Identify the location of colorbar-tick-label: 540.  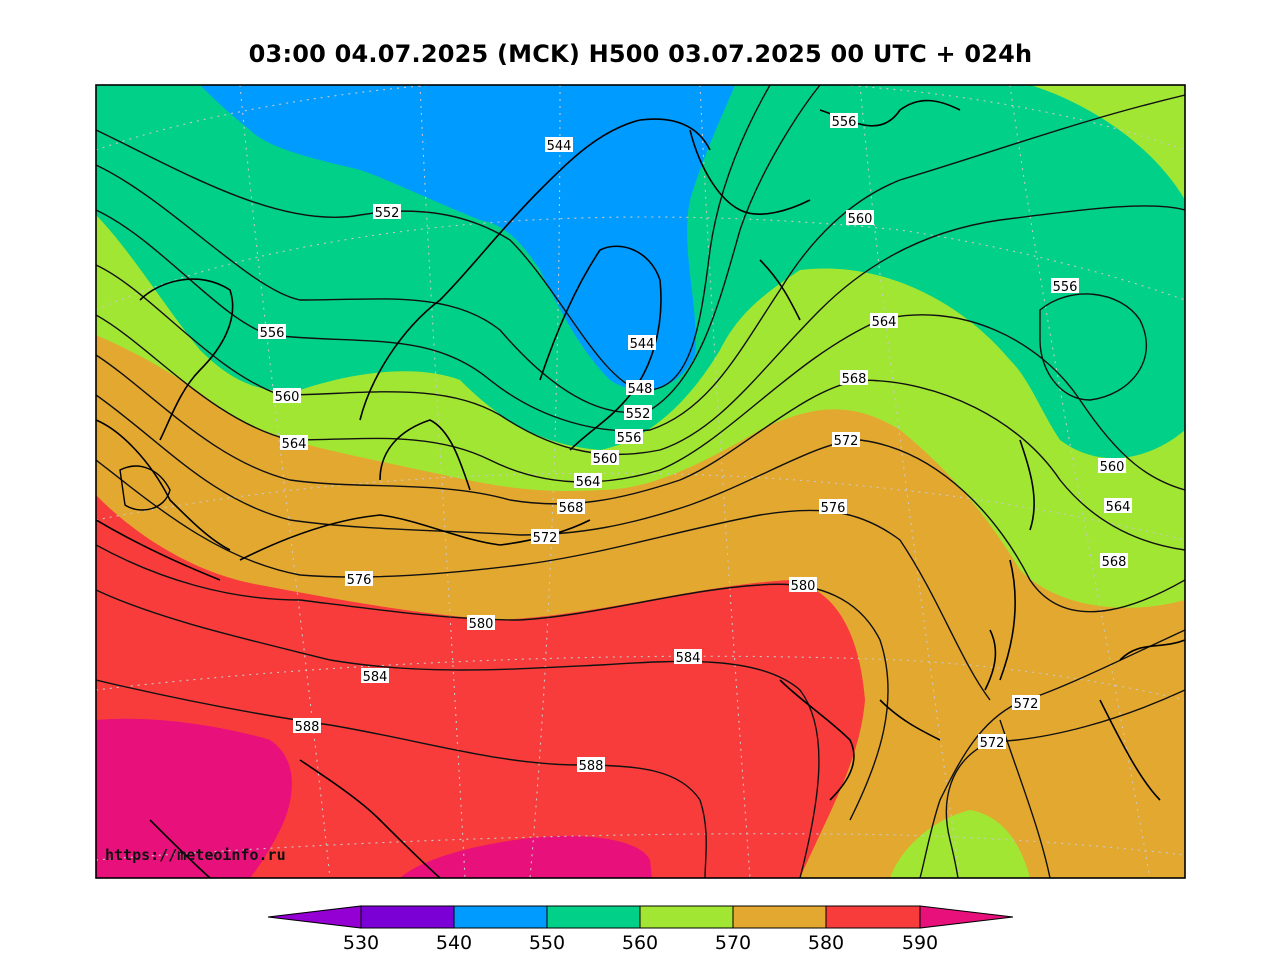
(454, 943).